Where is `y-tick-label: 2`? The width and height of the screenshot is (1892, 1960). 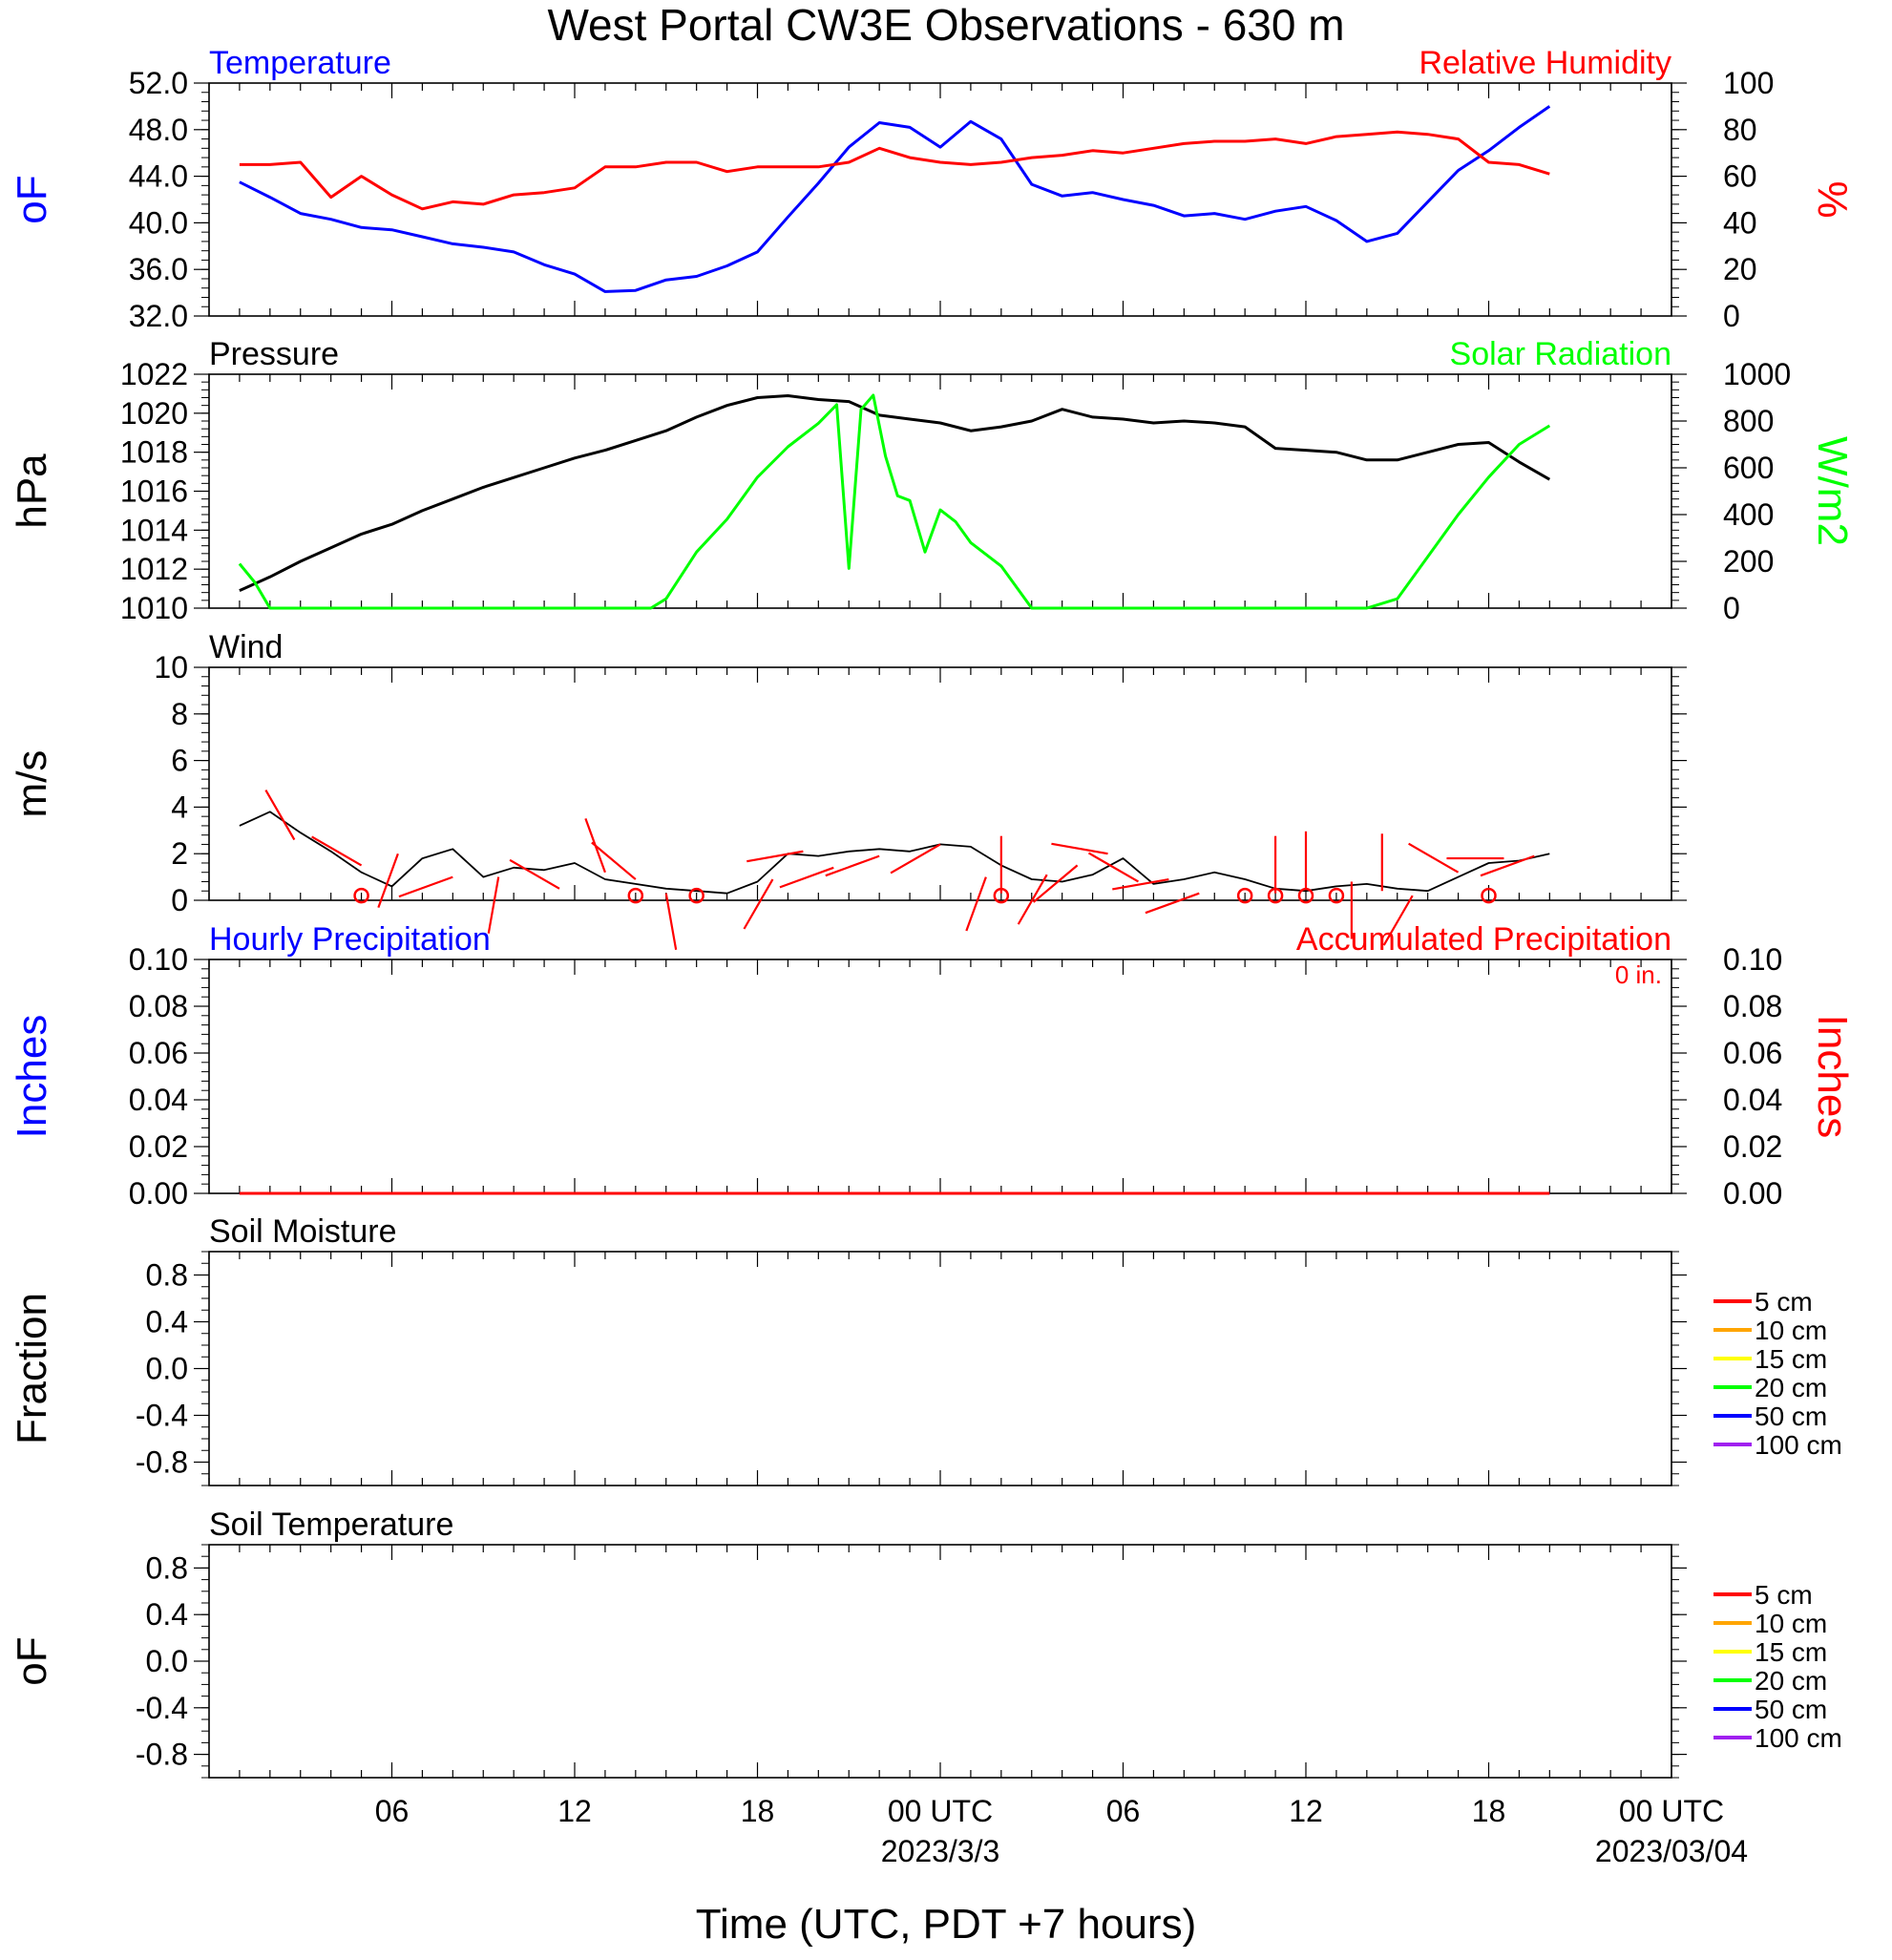
y-tick-label: 2 is located at coordinates (179, 853).